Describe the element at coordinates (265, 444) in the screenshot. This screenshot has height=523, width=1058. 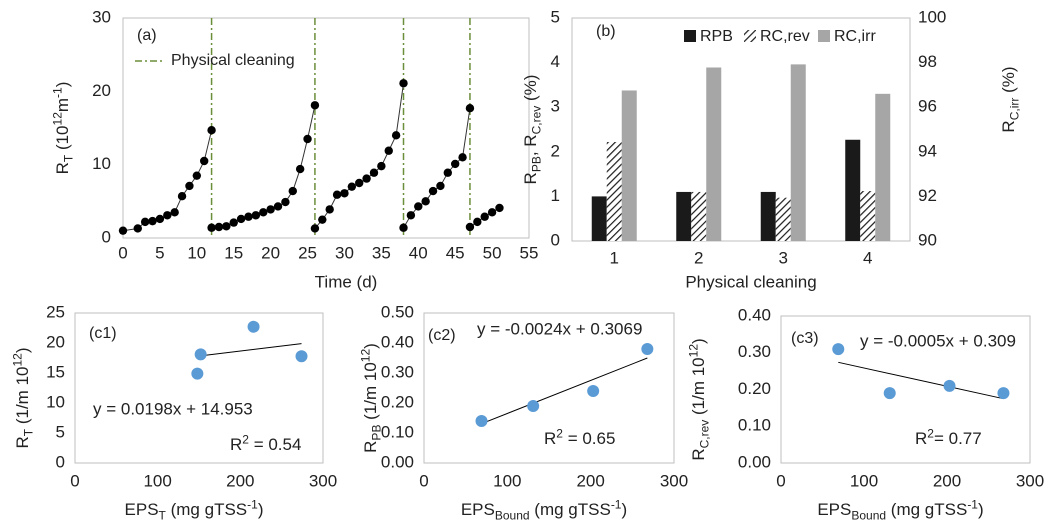
I see `panel-c1-r2: R2 = 0.54` at that location.